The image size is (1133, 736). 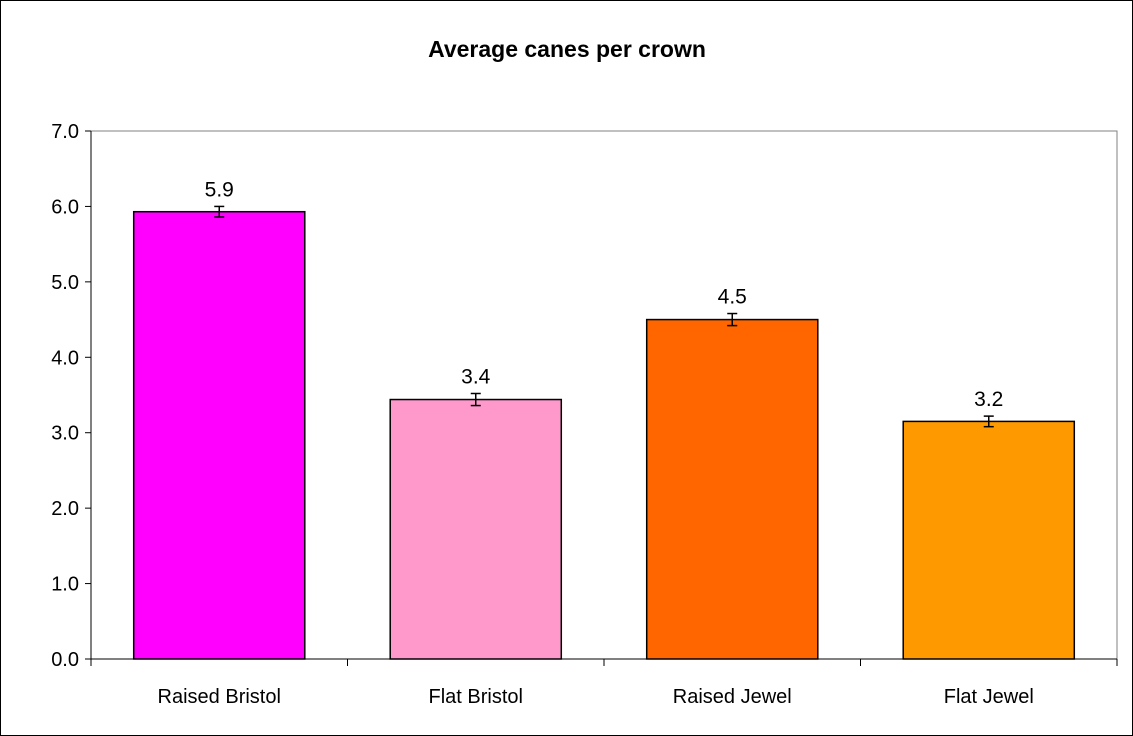 What do you see at coordinates (476, 697) in the screenshot?
I see `x-tick-label: Flat Bristol` at bounding box center [476, 697].